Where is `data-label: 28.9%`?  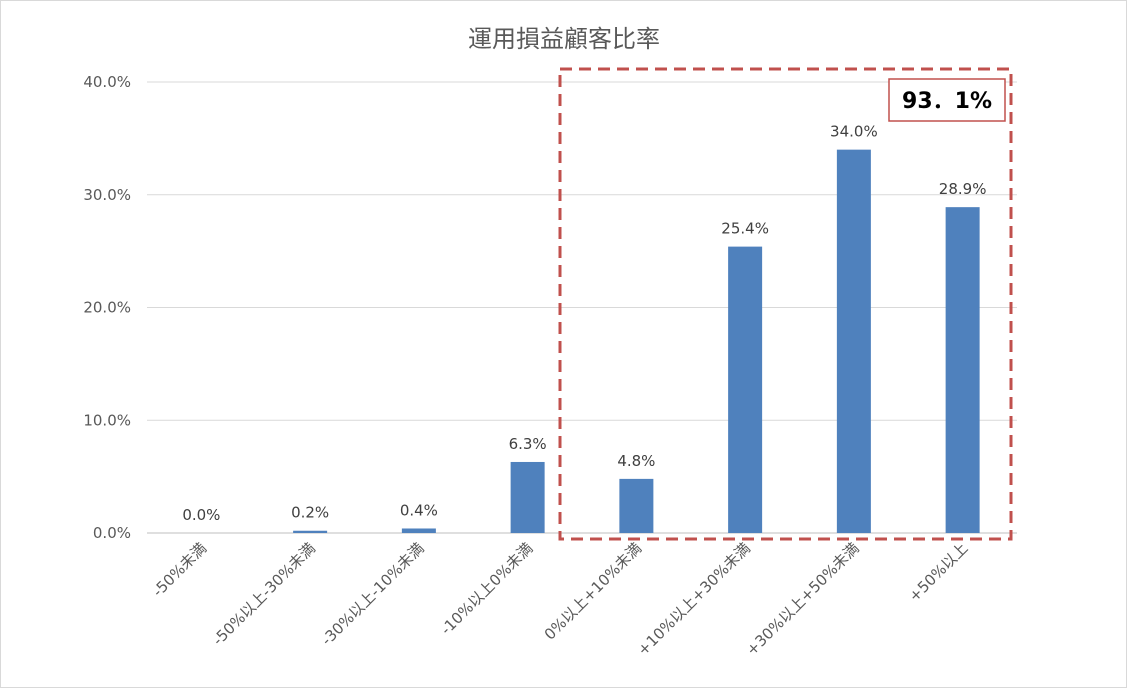
data-label: 28.9% is located at coordinates (963, 189).